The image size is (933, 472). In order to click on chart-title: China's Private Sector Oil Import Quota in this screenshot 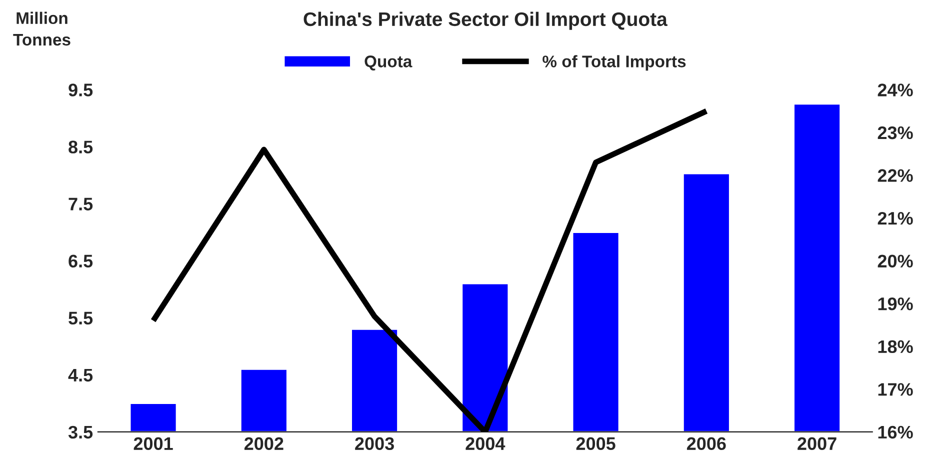, I will do `click(486, 21)`.